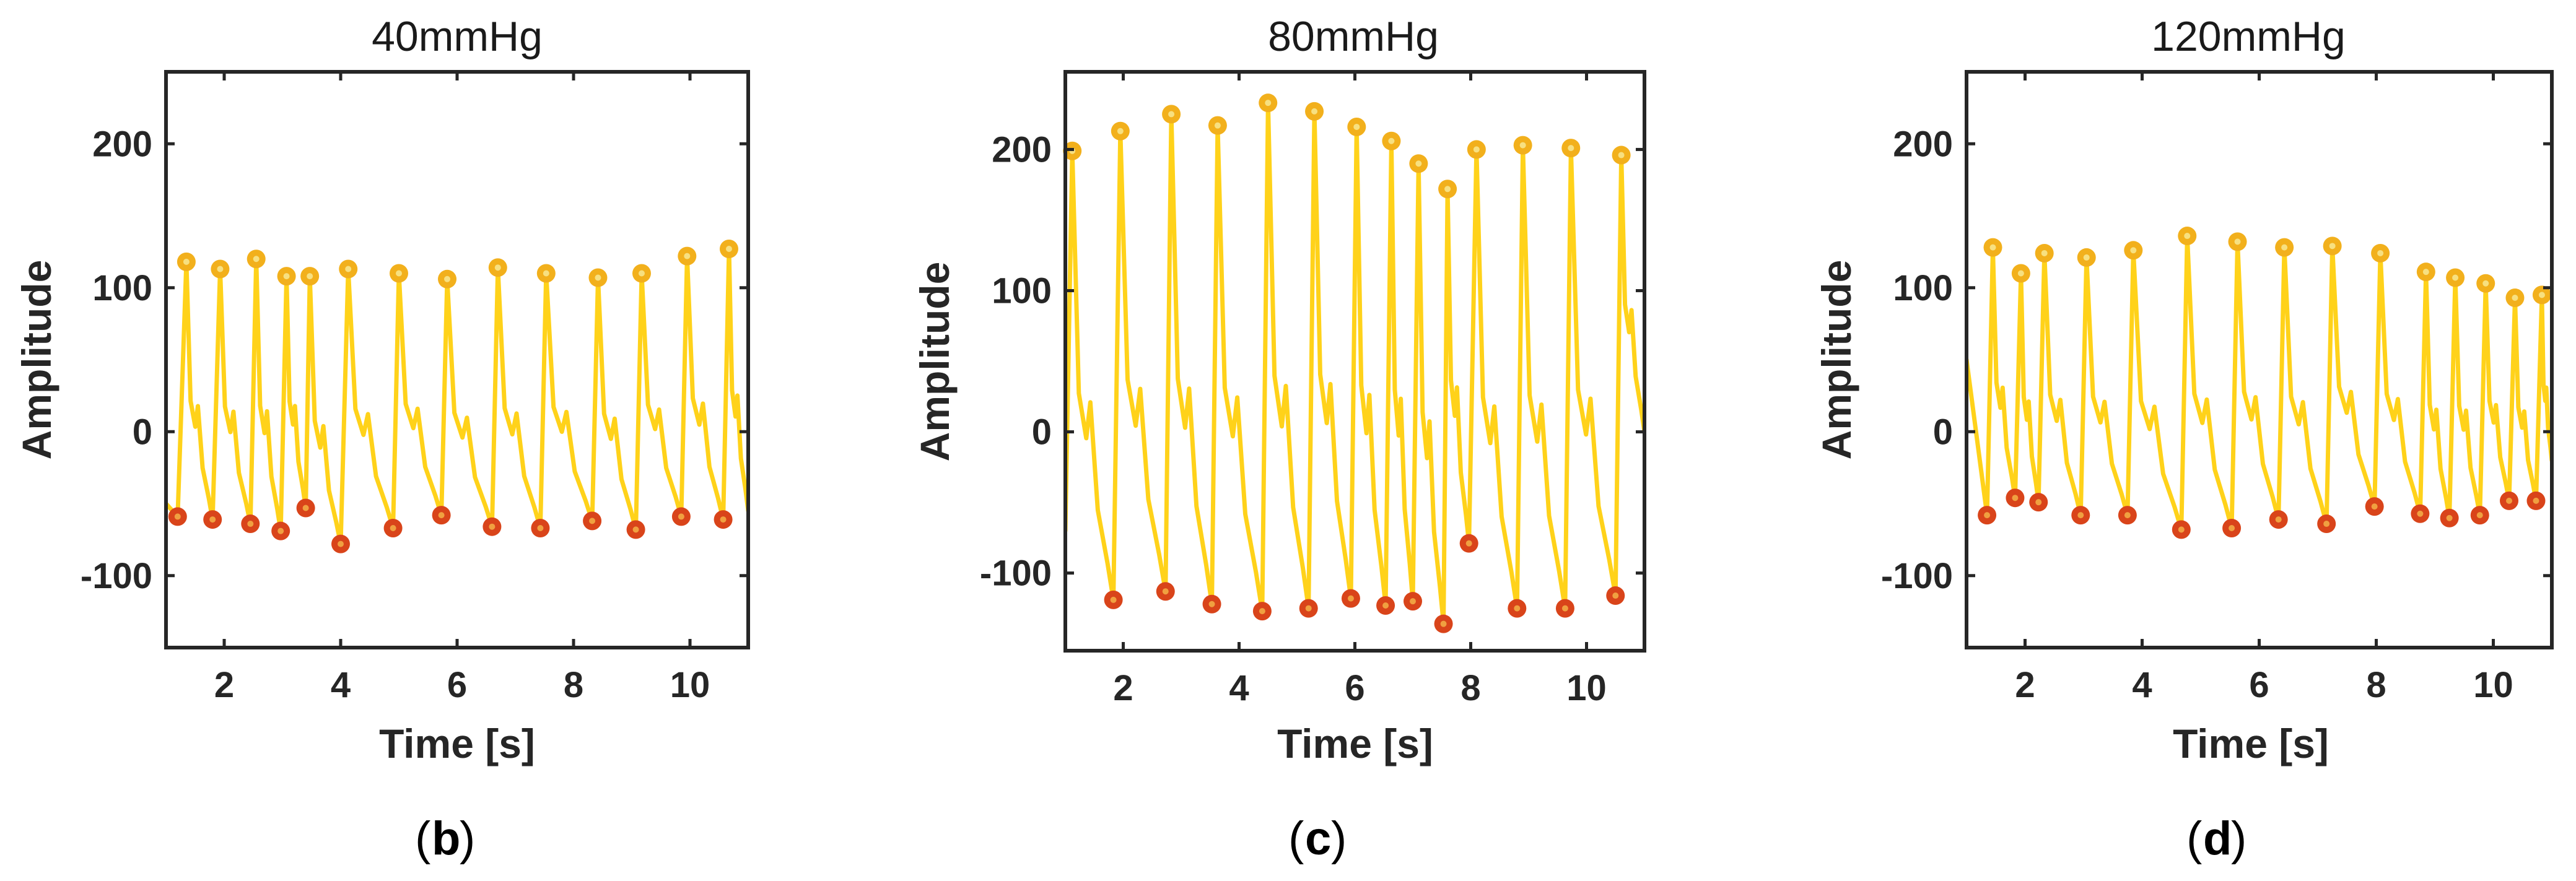 The height and width of the screenshot is (881, 2576). What do you see at coordinates (573, 685) in the screenshot?
I see `panel-b-xtick-label-8: 8` at bounding box center [573, 685].